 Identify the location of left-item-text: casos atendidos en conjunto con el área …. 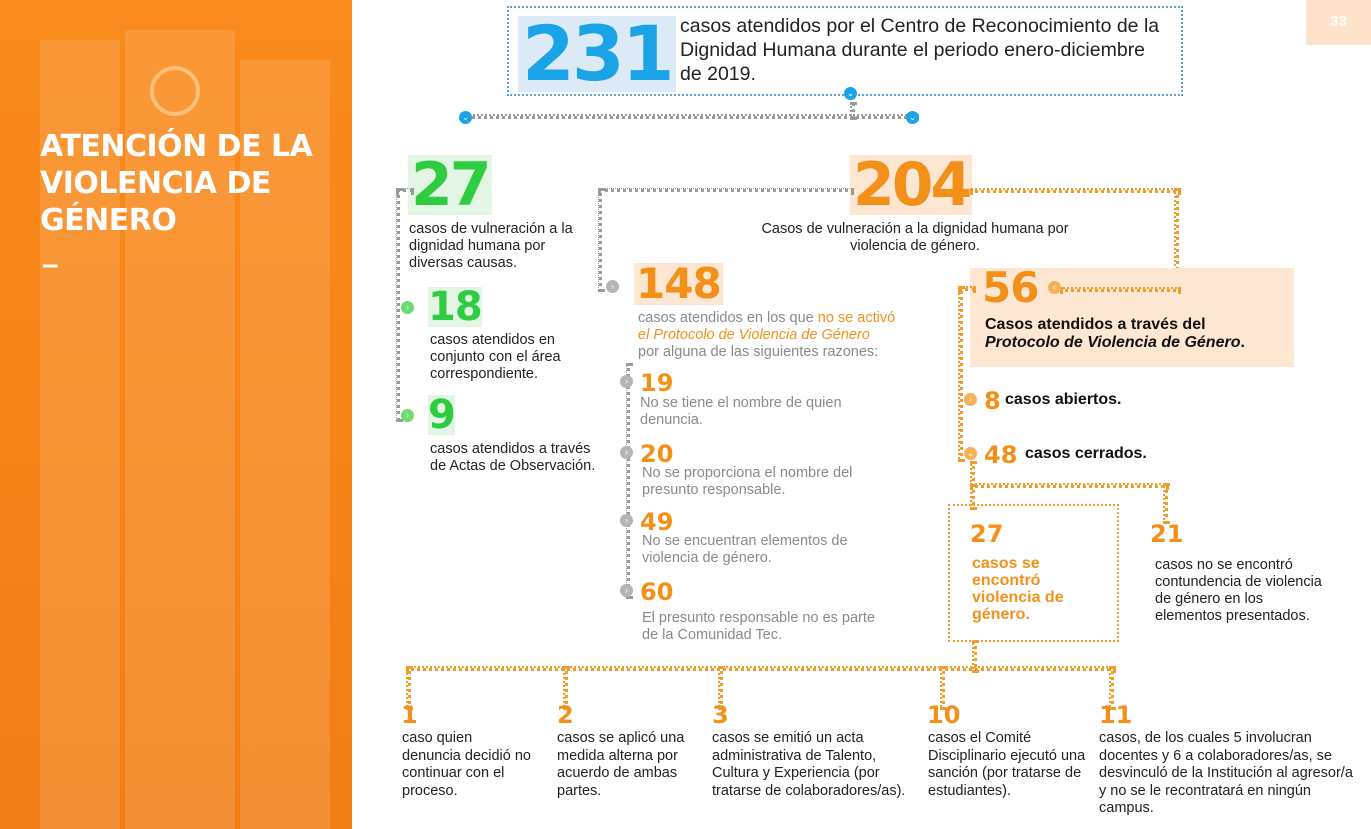
(495, 357).